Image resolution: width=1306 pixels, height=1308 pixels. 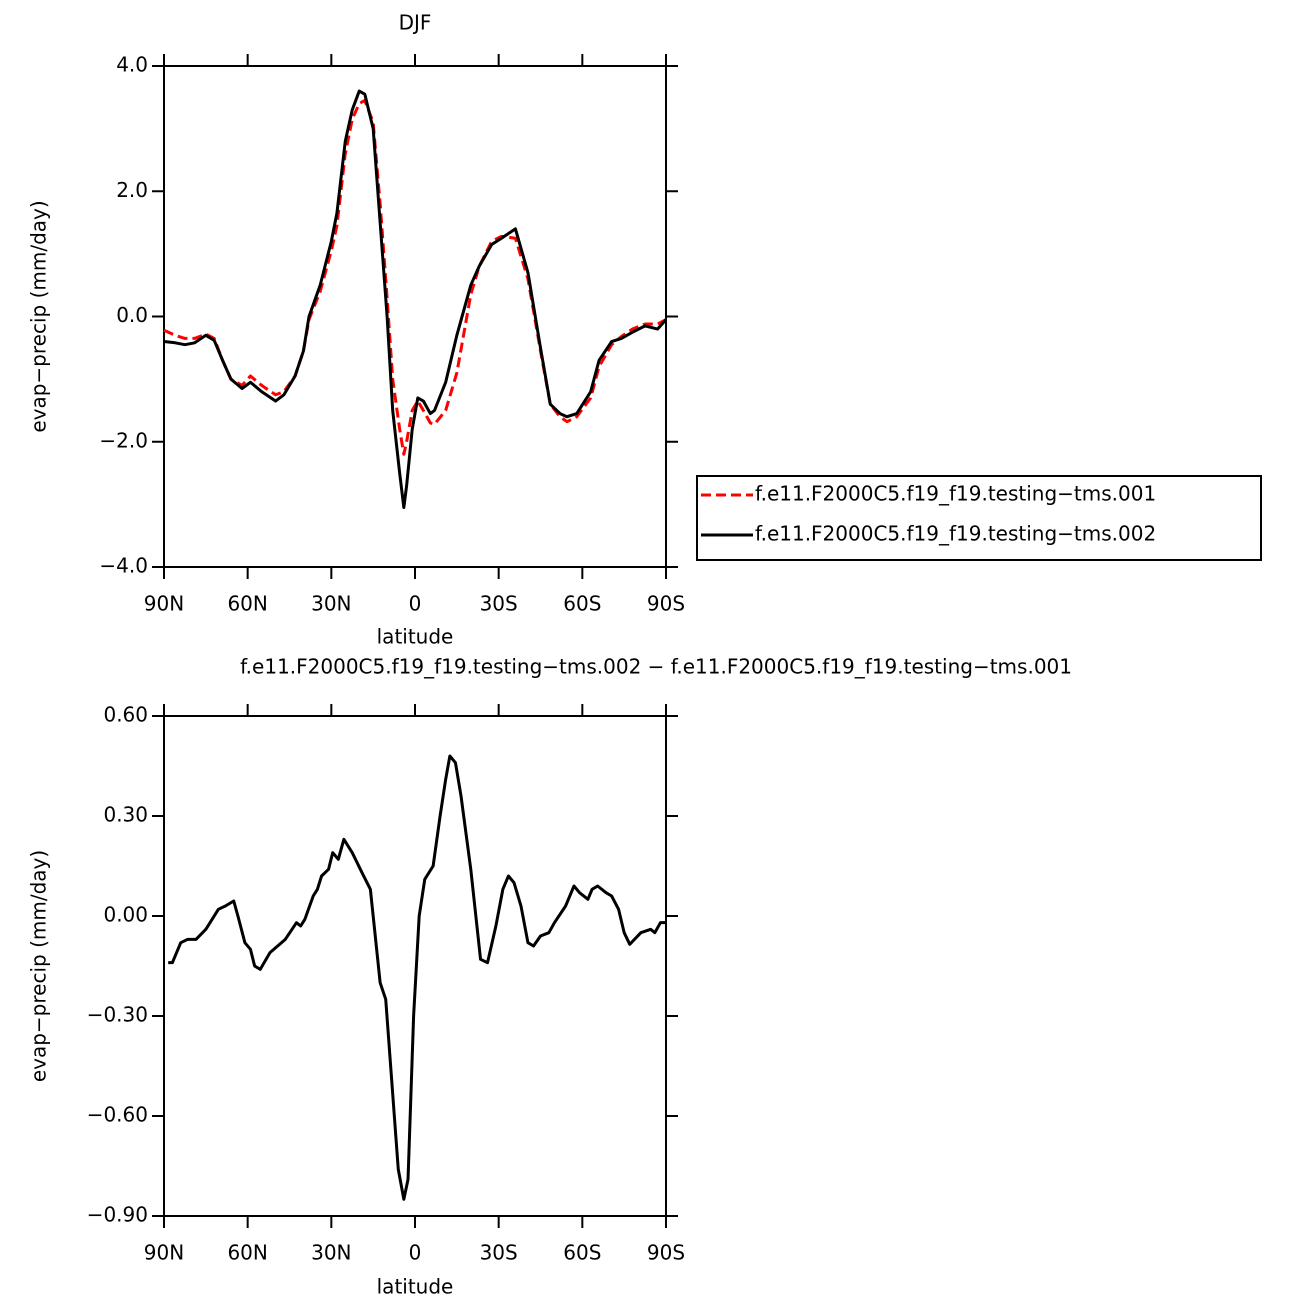 I want to click on y-tick-label: −0.90, so click(x=117, y=1215).